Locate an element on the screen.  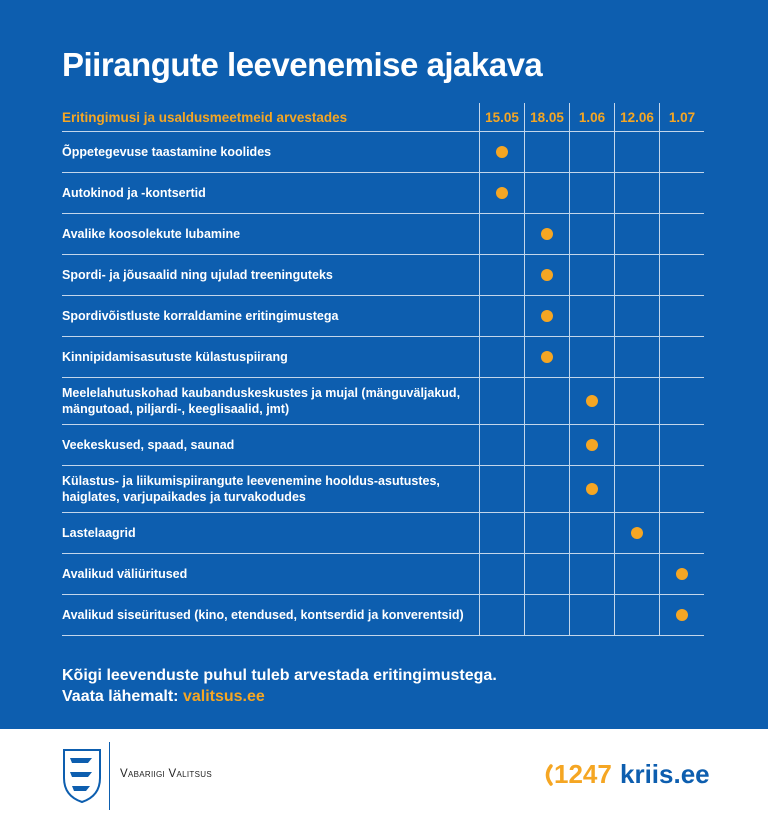
divider is located at coordinates (109, 776).